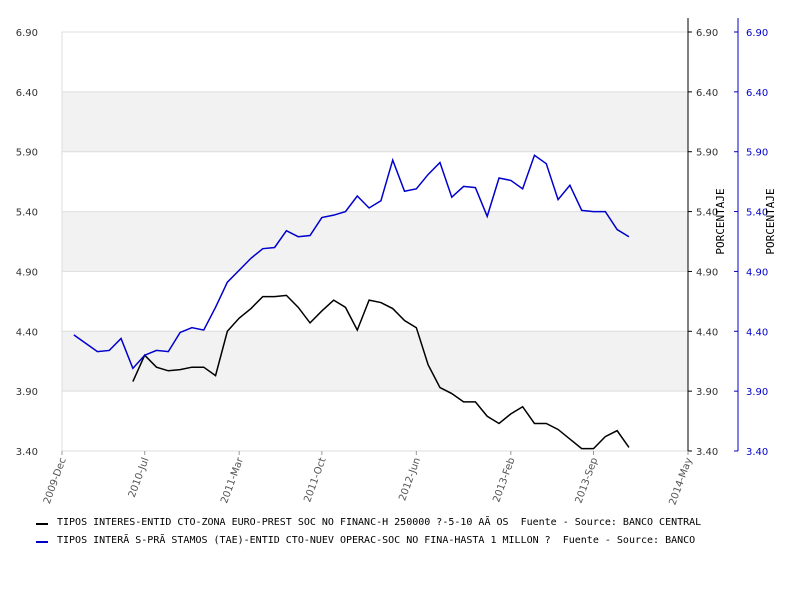  I want to click on y-axis-label: PORCENTAJE, so click(720, 221).